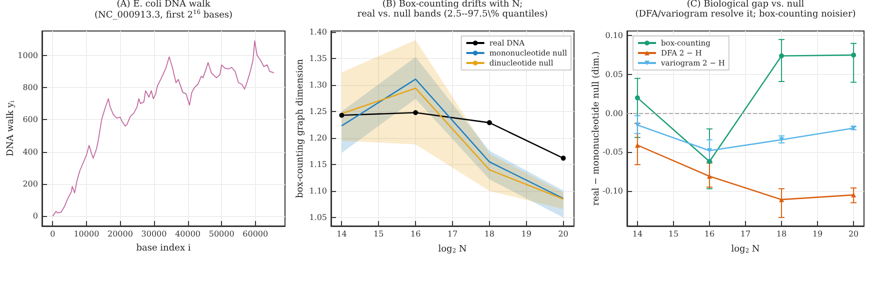 Image resolution: width=871 pixels, height=282 pixels. Describe the element at coordinates (30, 119) in the screenshot. I see `y-tick-label: 600` at that location.